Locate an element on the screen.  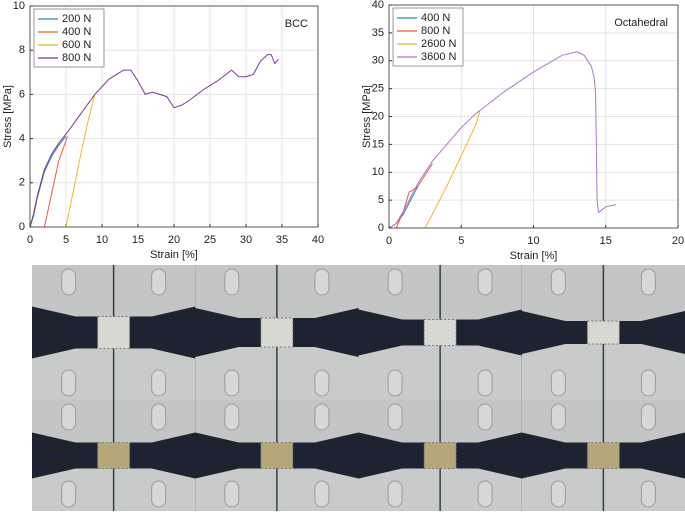
photo-label: BCC is located at coordinates (53, 335).